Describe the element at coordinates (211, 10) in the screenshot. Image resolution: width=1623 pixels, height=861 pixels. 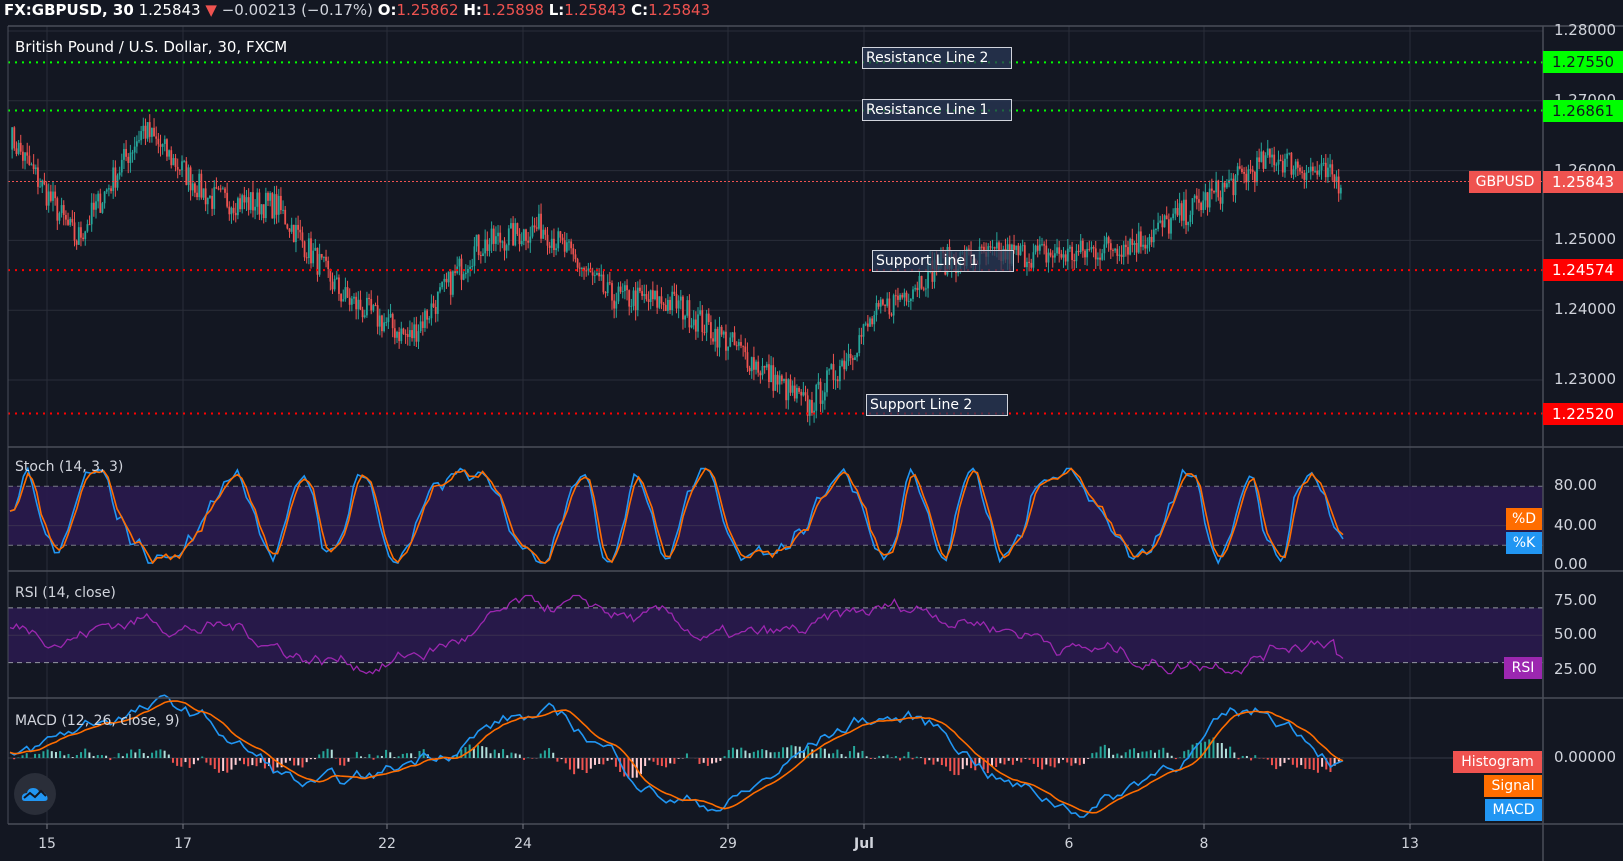
I see `down-arrow-icon: ▼` at that location.